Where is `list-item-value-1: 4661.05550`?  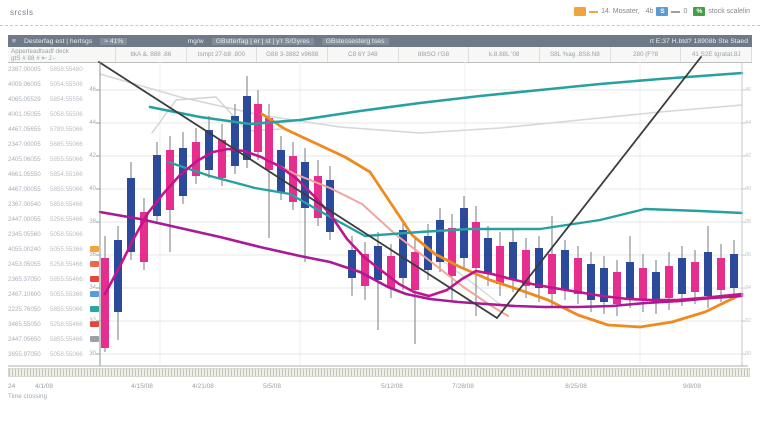
list-item-value-1: 4661.05550 is located at coordinates (24, 174).